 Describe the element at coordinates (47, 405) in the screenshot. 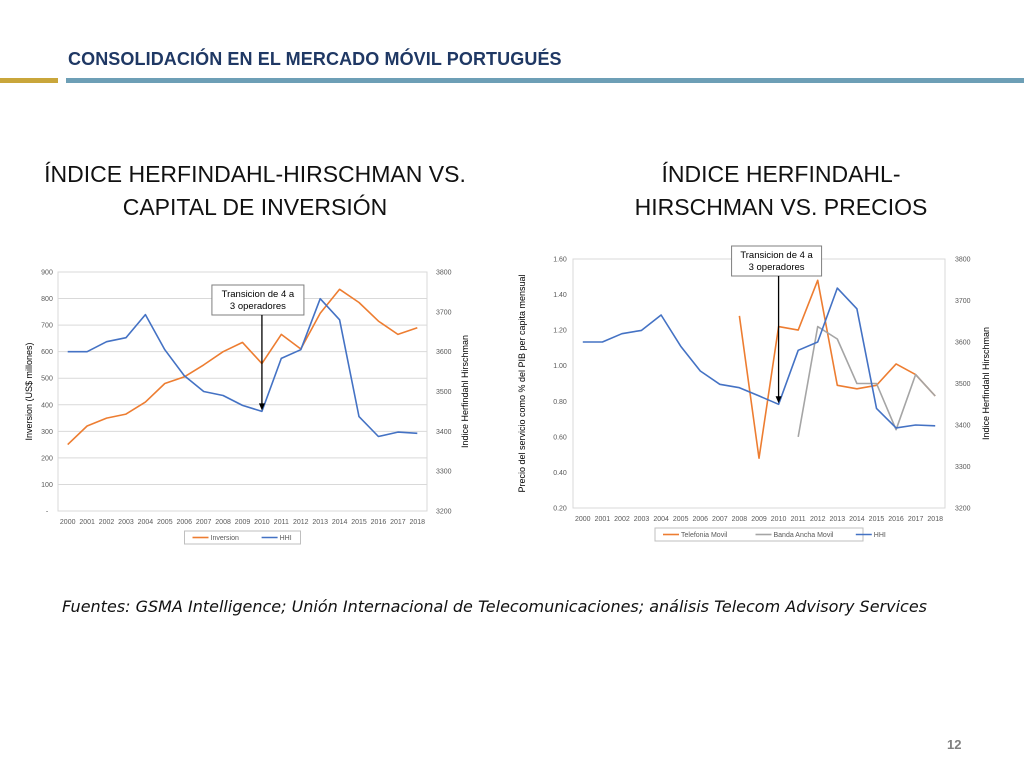

I see `y-tick-label: 400` at that location.